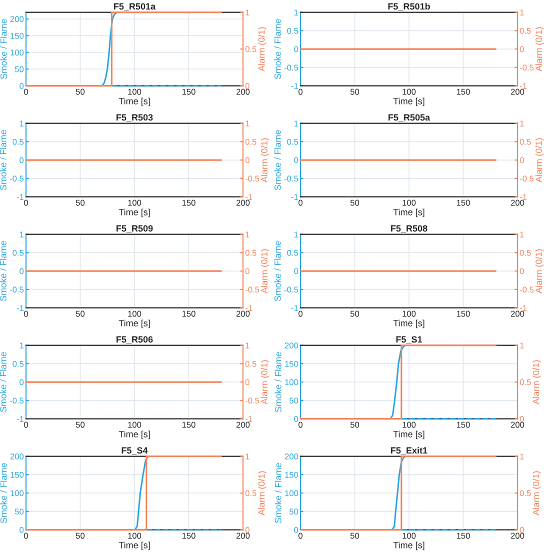  Describe the element at coordinates (134, 229) in the screenshot. I see `chart-title: F5_R509` at that location.